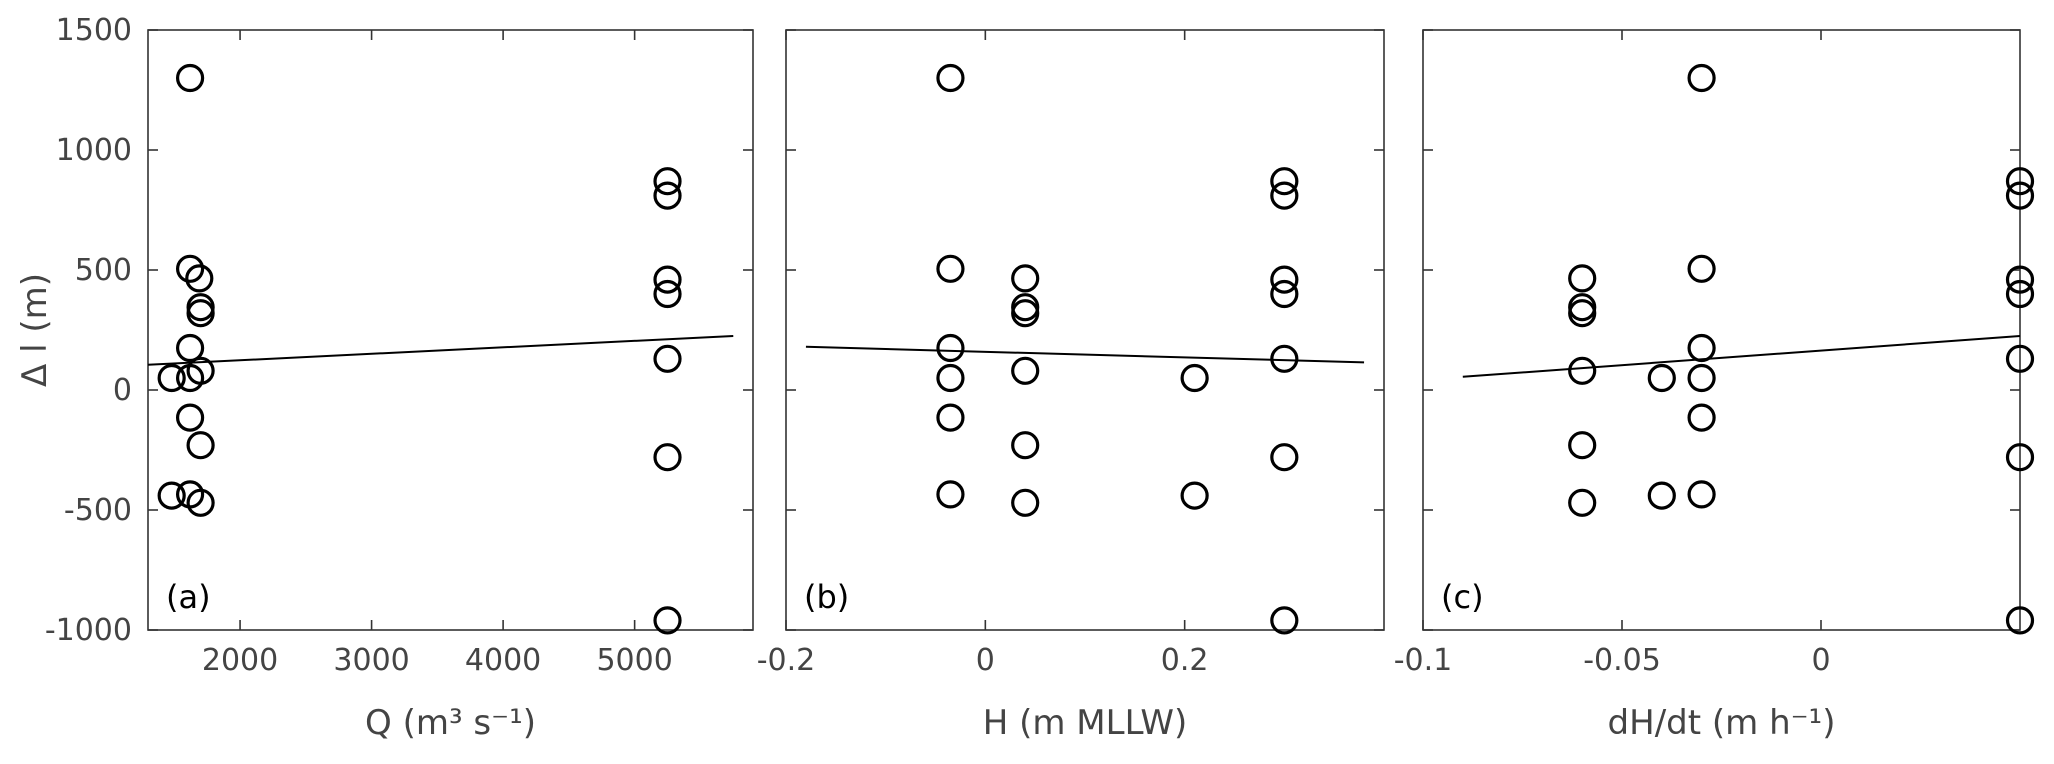  I want to click on y-tick-label: -500, so click(98, 510).